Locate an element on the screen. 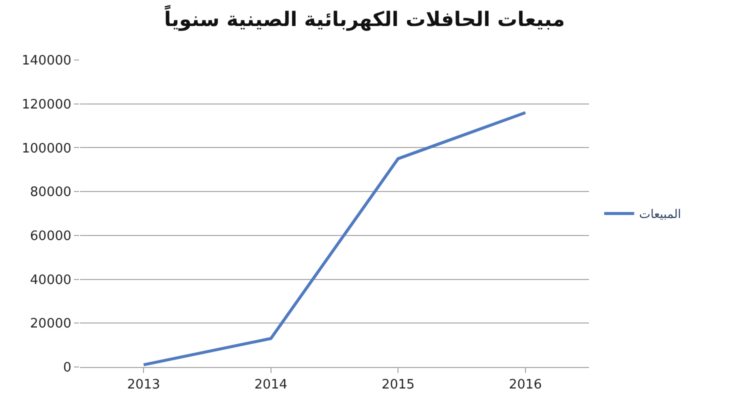 This screenshot has width=729, height=405. y-tick-label: 20000 is located at coordinates (51, 324).